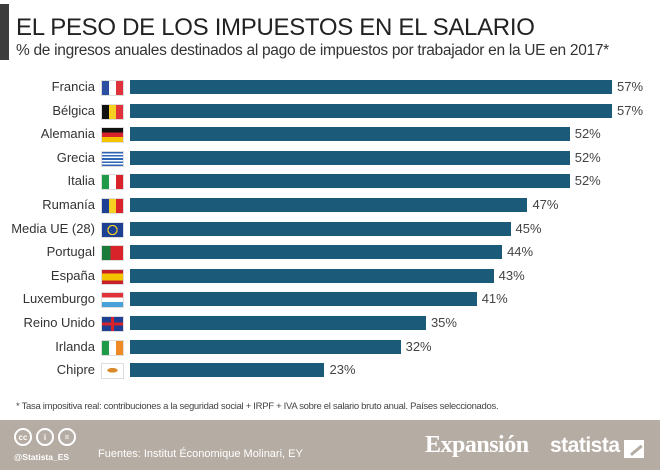 This screenshot has width=660, height=470. What do you see at coordinates (4, 32) in the screenshot?
I see `title-accent-bar` at bounding box center [4, 32].